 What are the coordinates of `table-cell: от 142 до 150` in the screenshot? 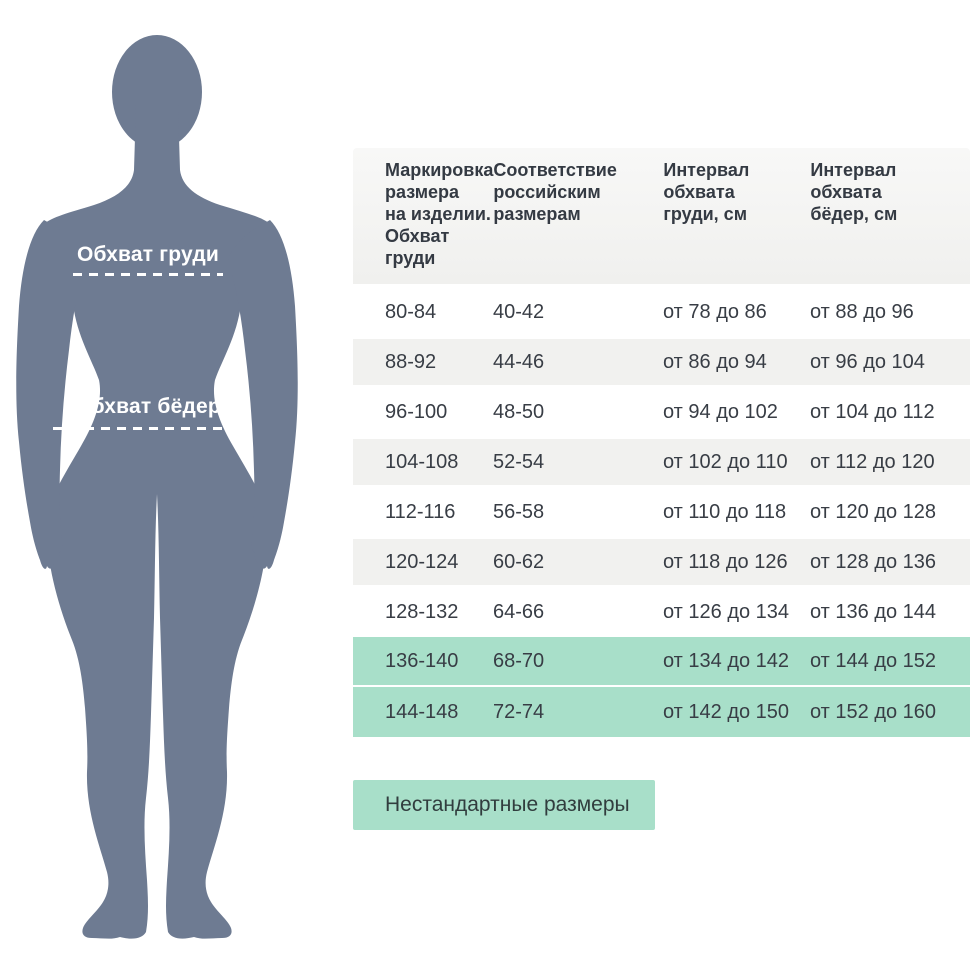 It's located at (726, 711).